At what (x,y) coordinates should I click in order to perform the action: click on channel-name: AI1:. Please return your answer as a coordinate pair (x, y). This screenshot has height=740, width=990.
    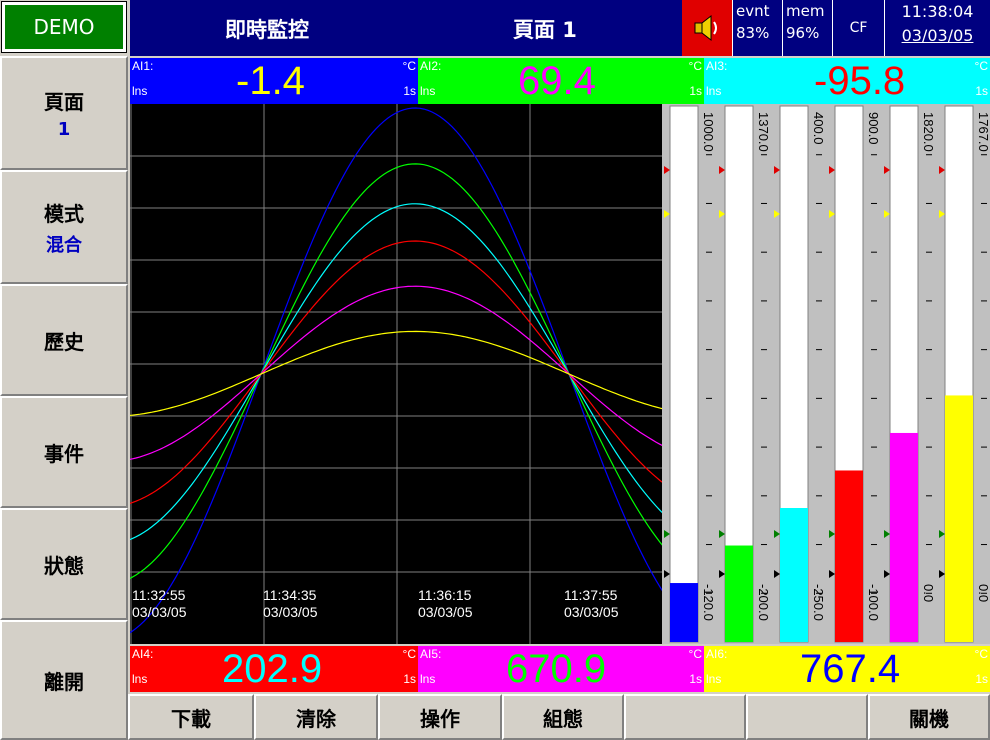
    Looking at the image, I should click on (143, 66).